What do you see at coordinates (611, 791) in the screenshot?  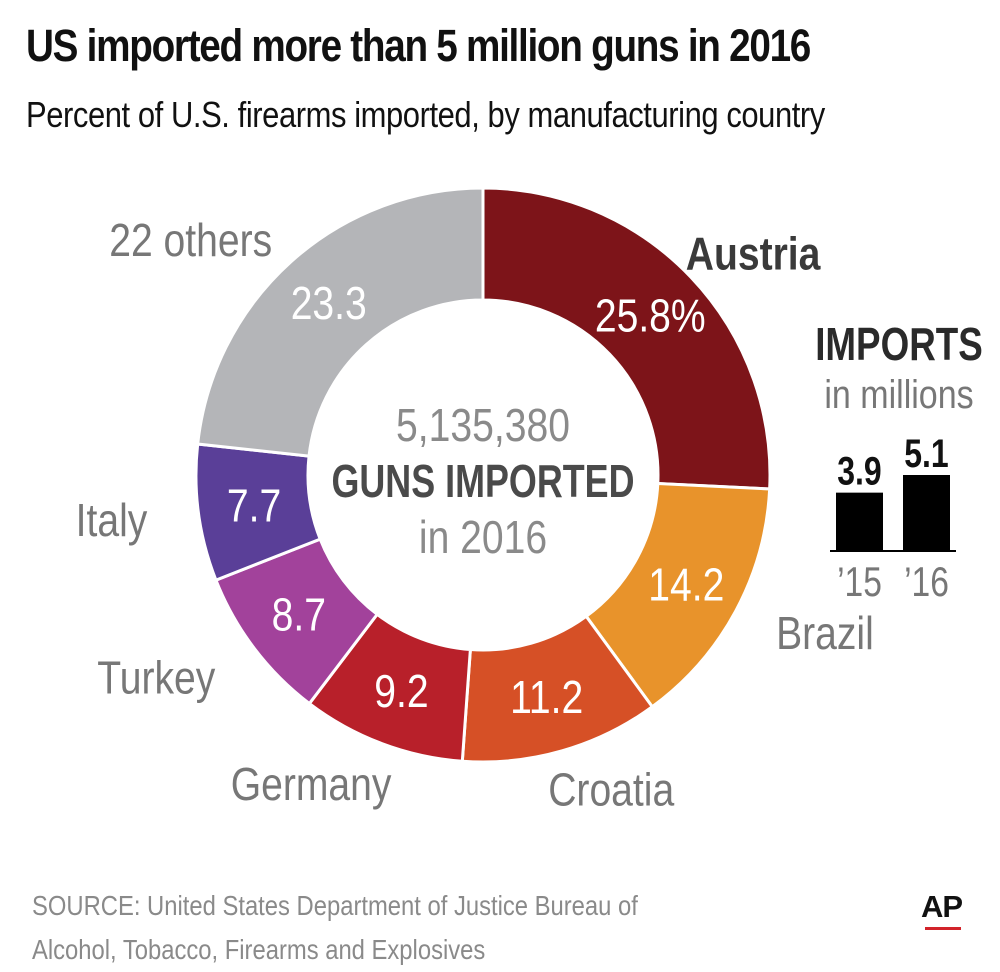 I see `slice-label-croatia: Croatia` at bounding box center [611, 791].